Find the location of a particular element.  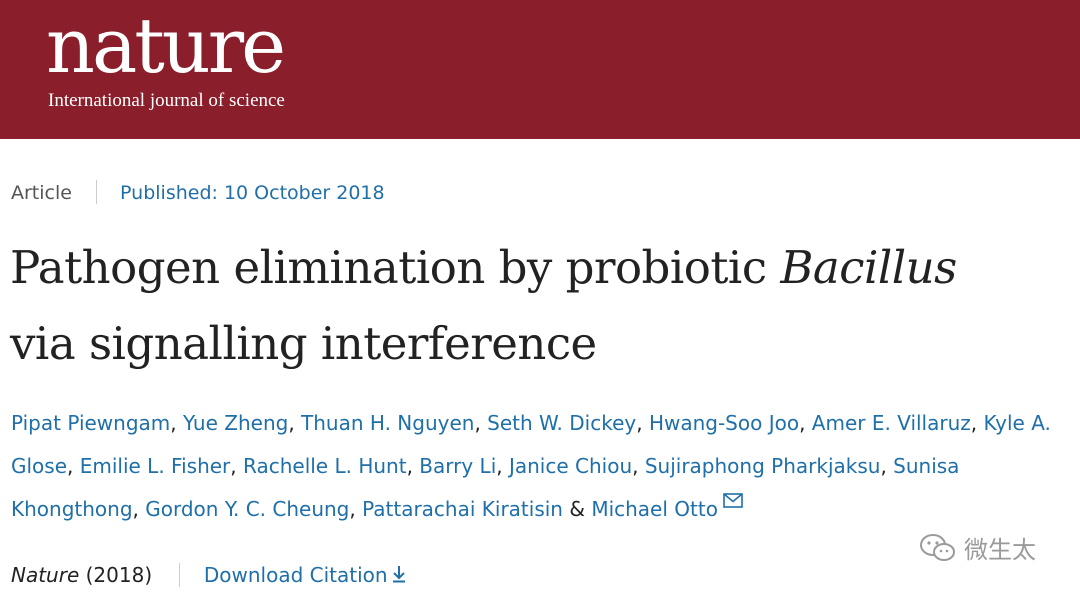

download-citation-link: Download Citation is located at coordinates (305, 575).